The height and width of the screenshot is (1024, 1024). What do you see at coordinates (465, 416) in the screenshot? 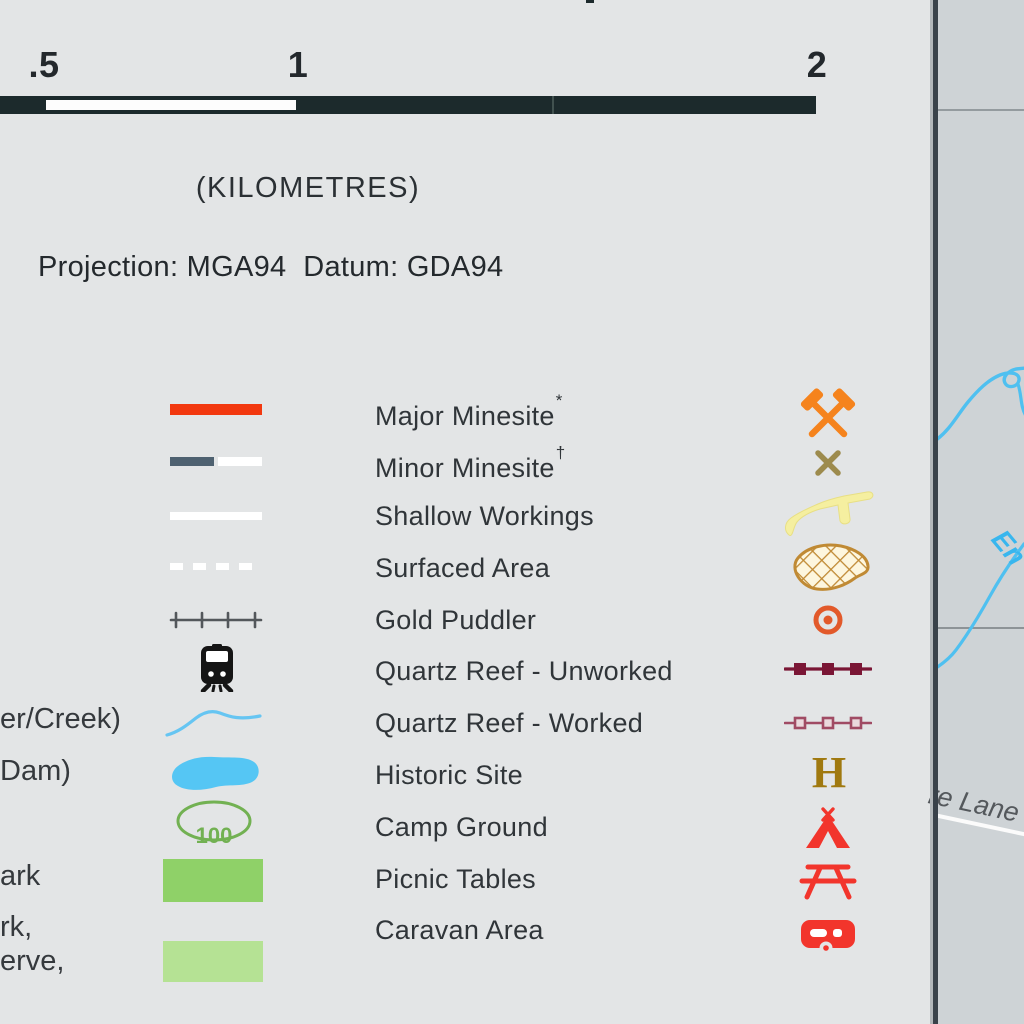
I see `legend-label-text: Major Minesite` at bounding box center [465, 416].